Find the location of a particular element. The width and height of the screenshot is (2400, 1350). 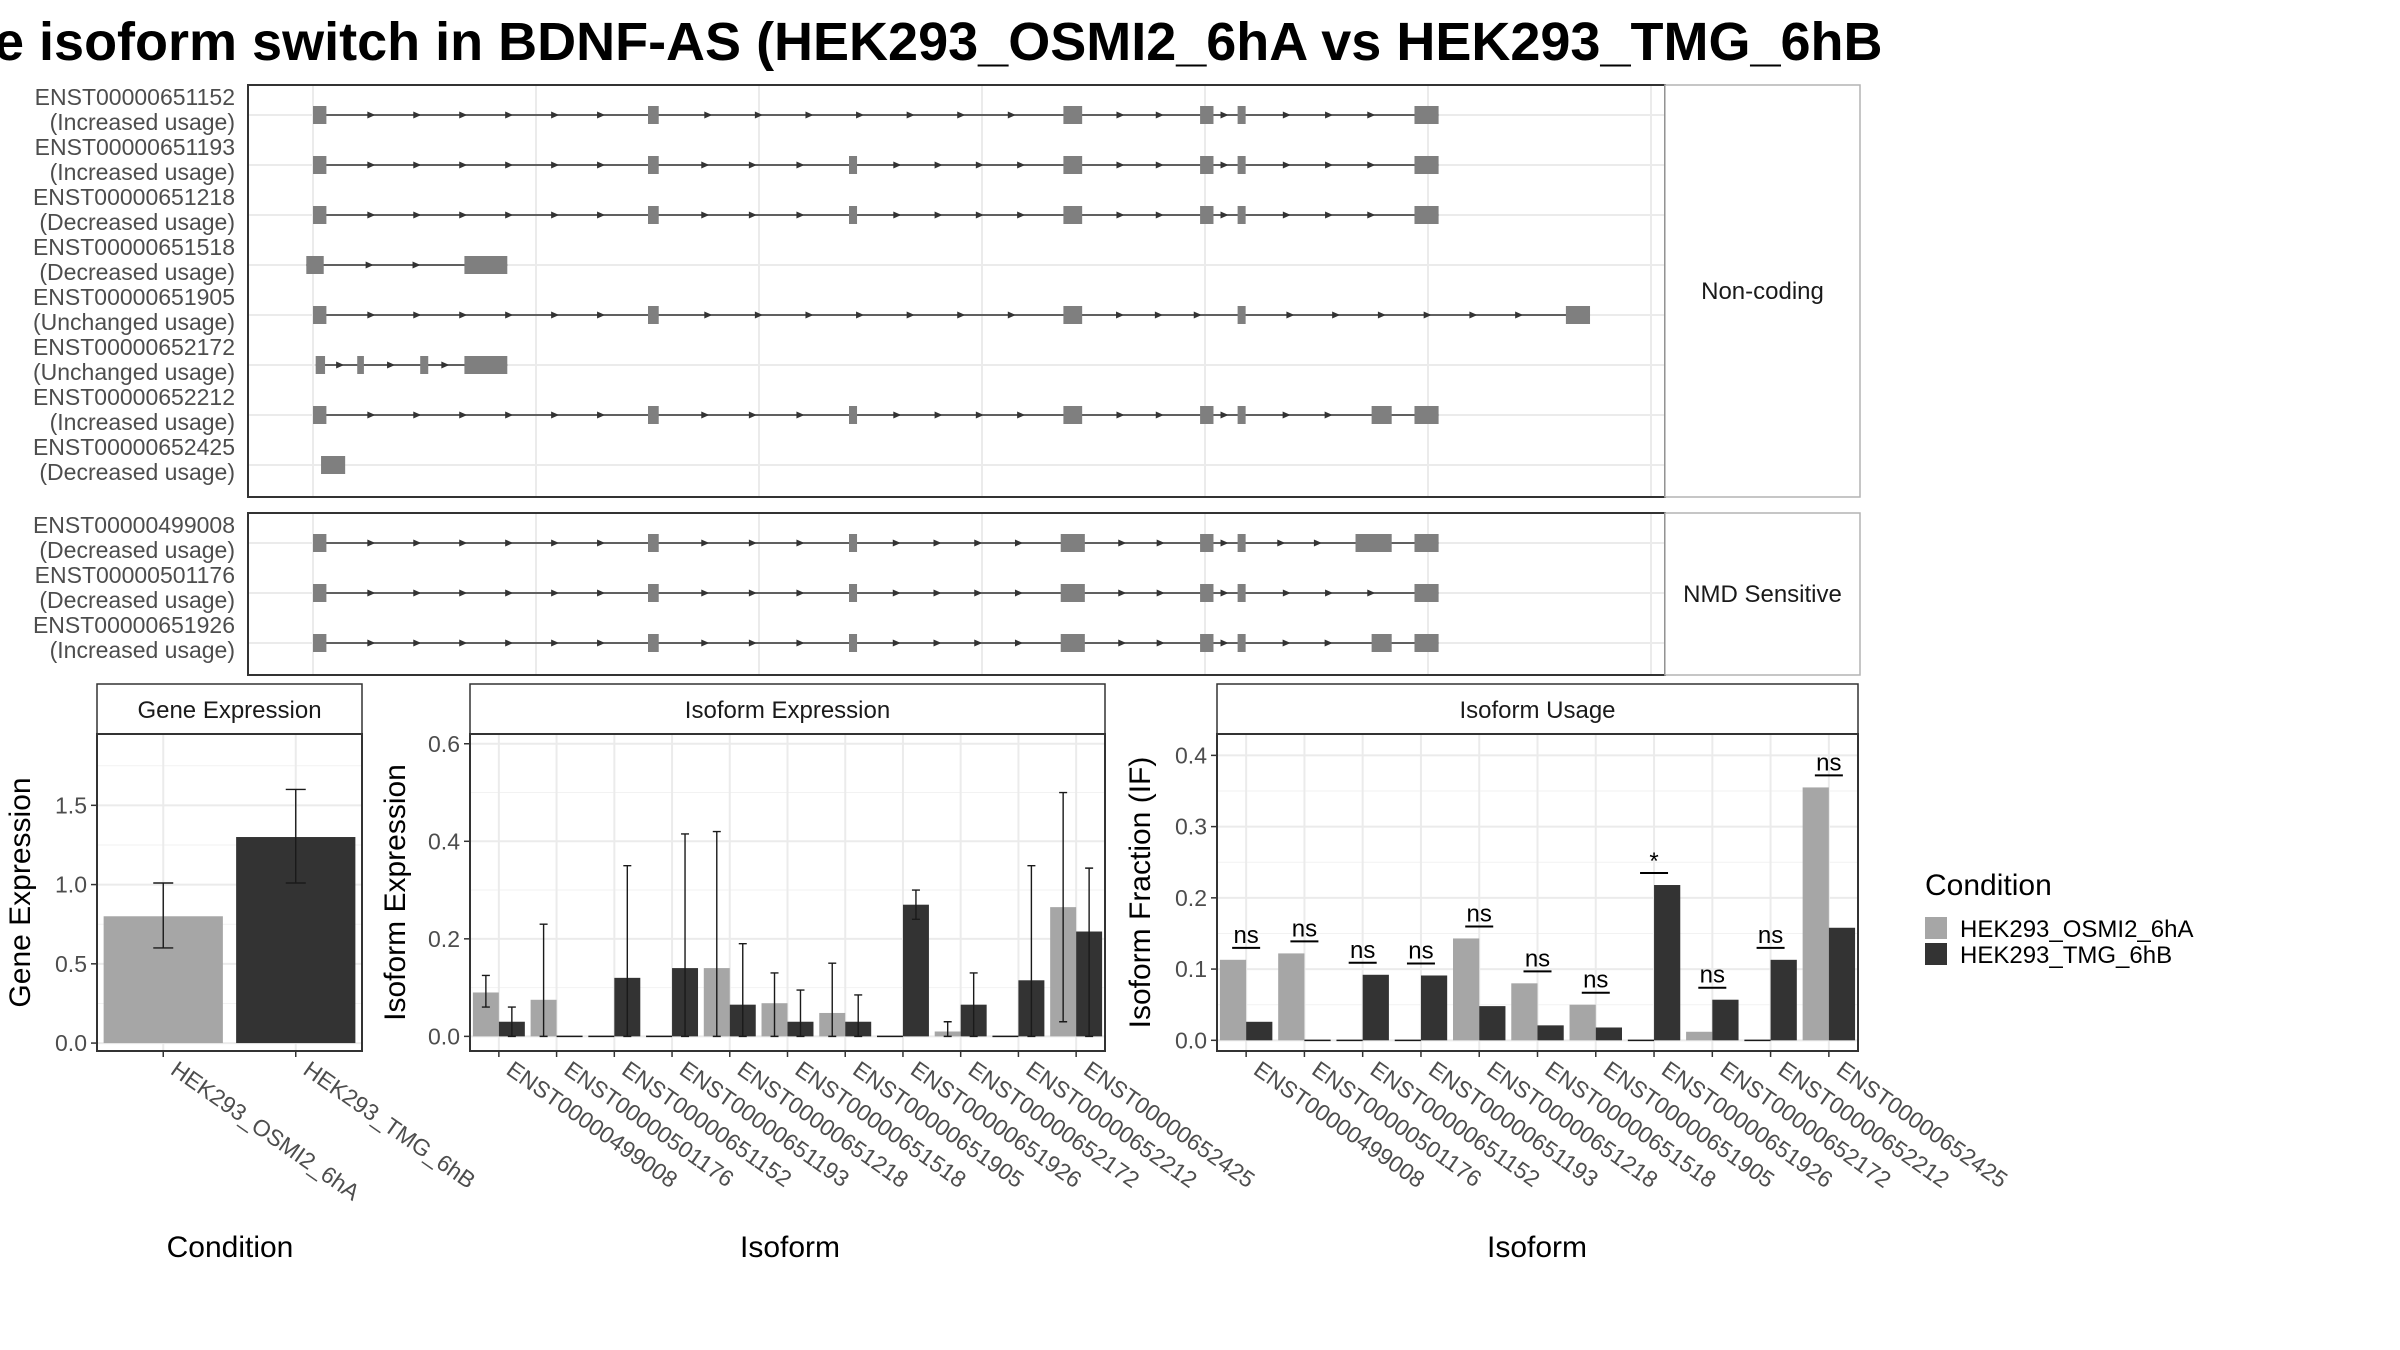

panel-strip-title: Gene Expression is located at coordinates (229, 710).